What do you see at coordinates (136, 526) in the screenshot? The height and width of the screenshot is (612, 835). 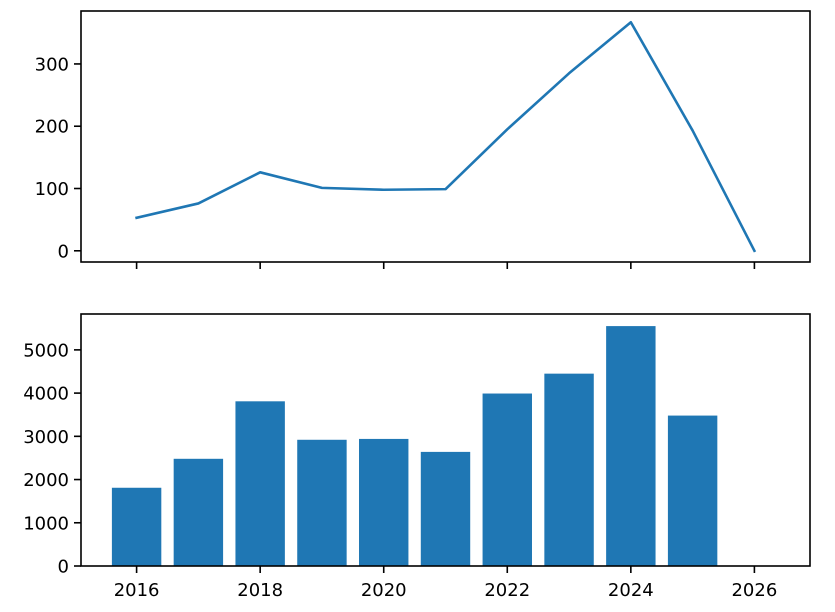 I see `bar-2016` at bounding box center [136, 526].